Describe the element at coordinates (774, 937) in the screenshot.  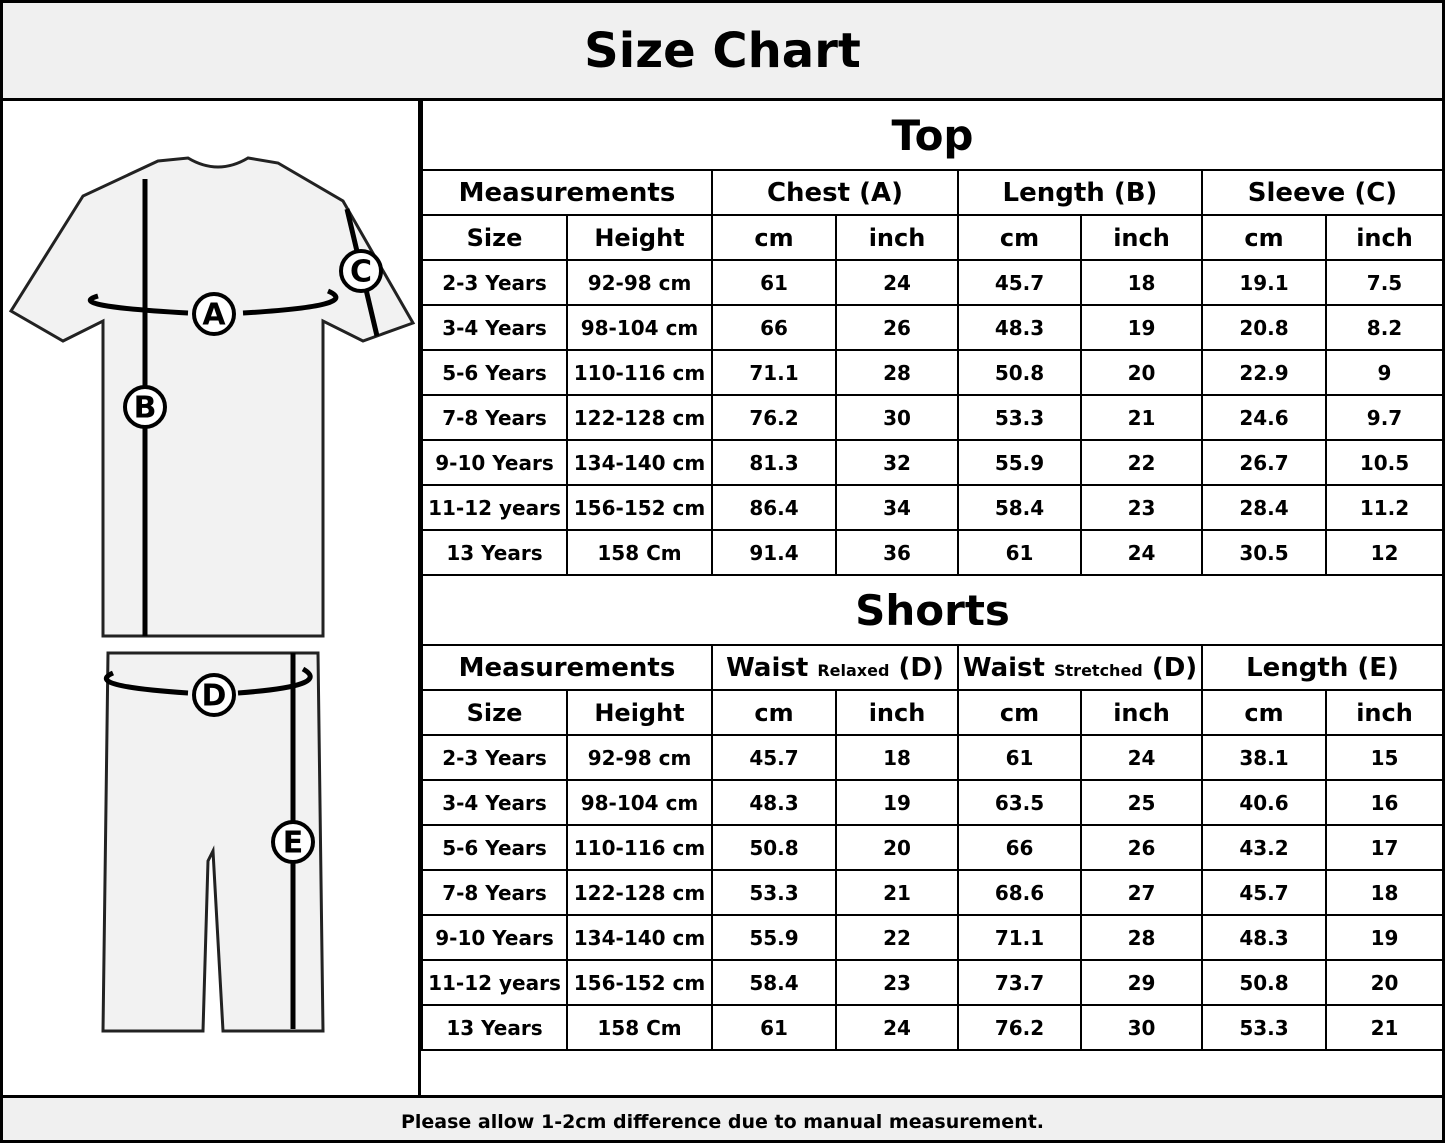
I see `cell: 55.9` at that location.